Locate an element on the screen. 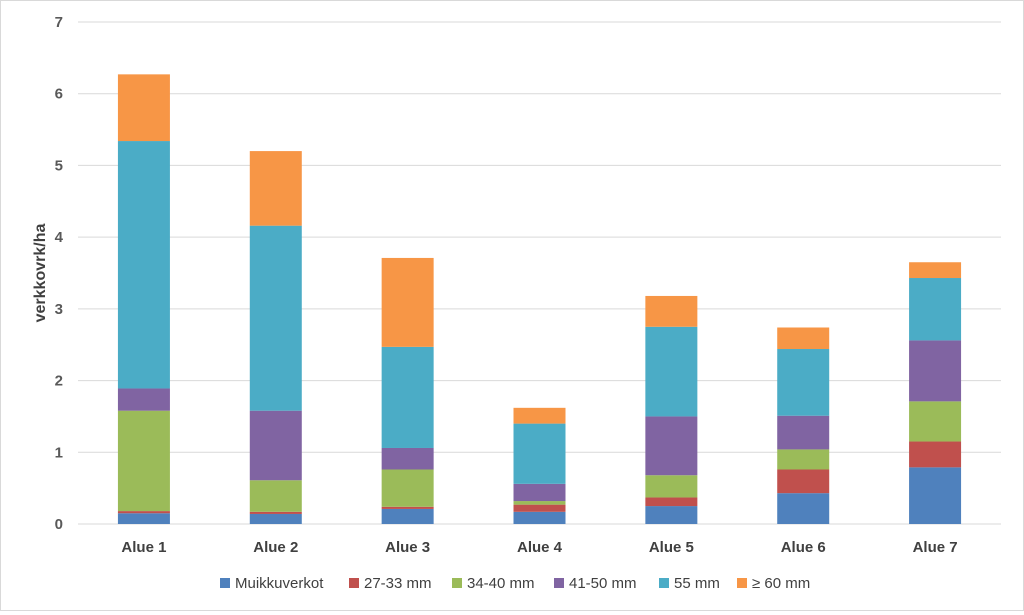  legend-label: 27-33 mm is located at coordinates (398, 583).